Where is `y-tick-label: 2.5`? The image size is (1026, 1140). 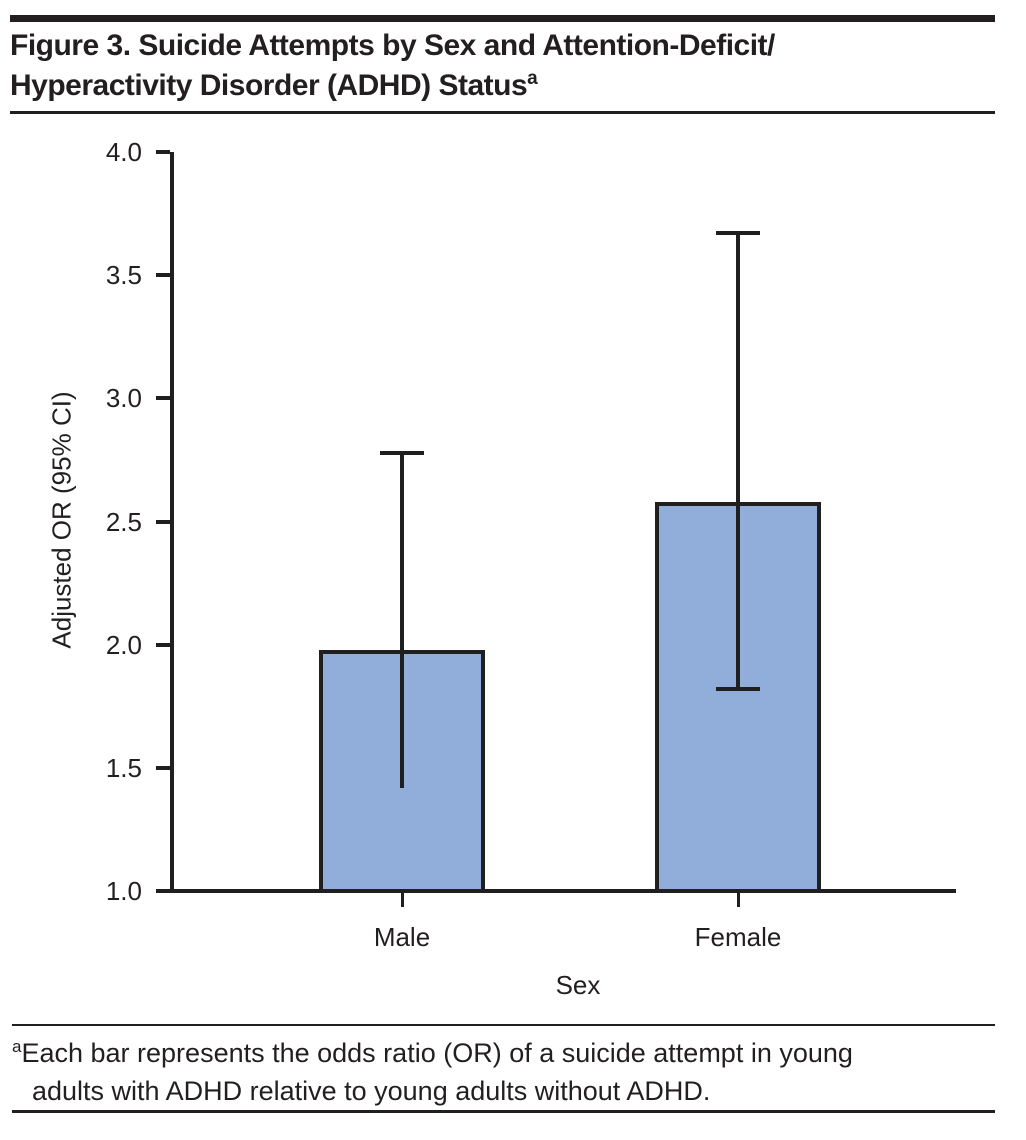 y-tick-label: 2.5 is located at coordinates (123, 521).